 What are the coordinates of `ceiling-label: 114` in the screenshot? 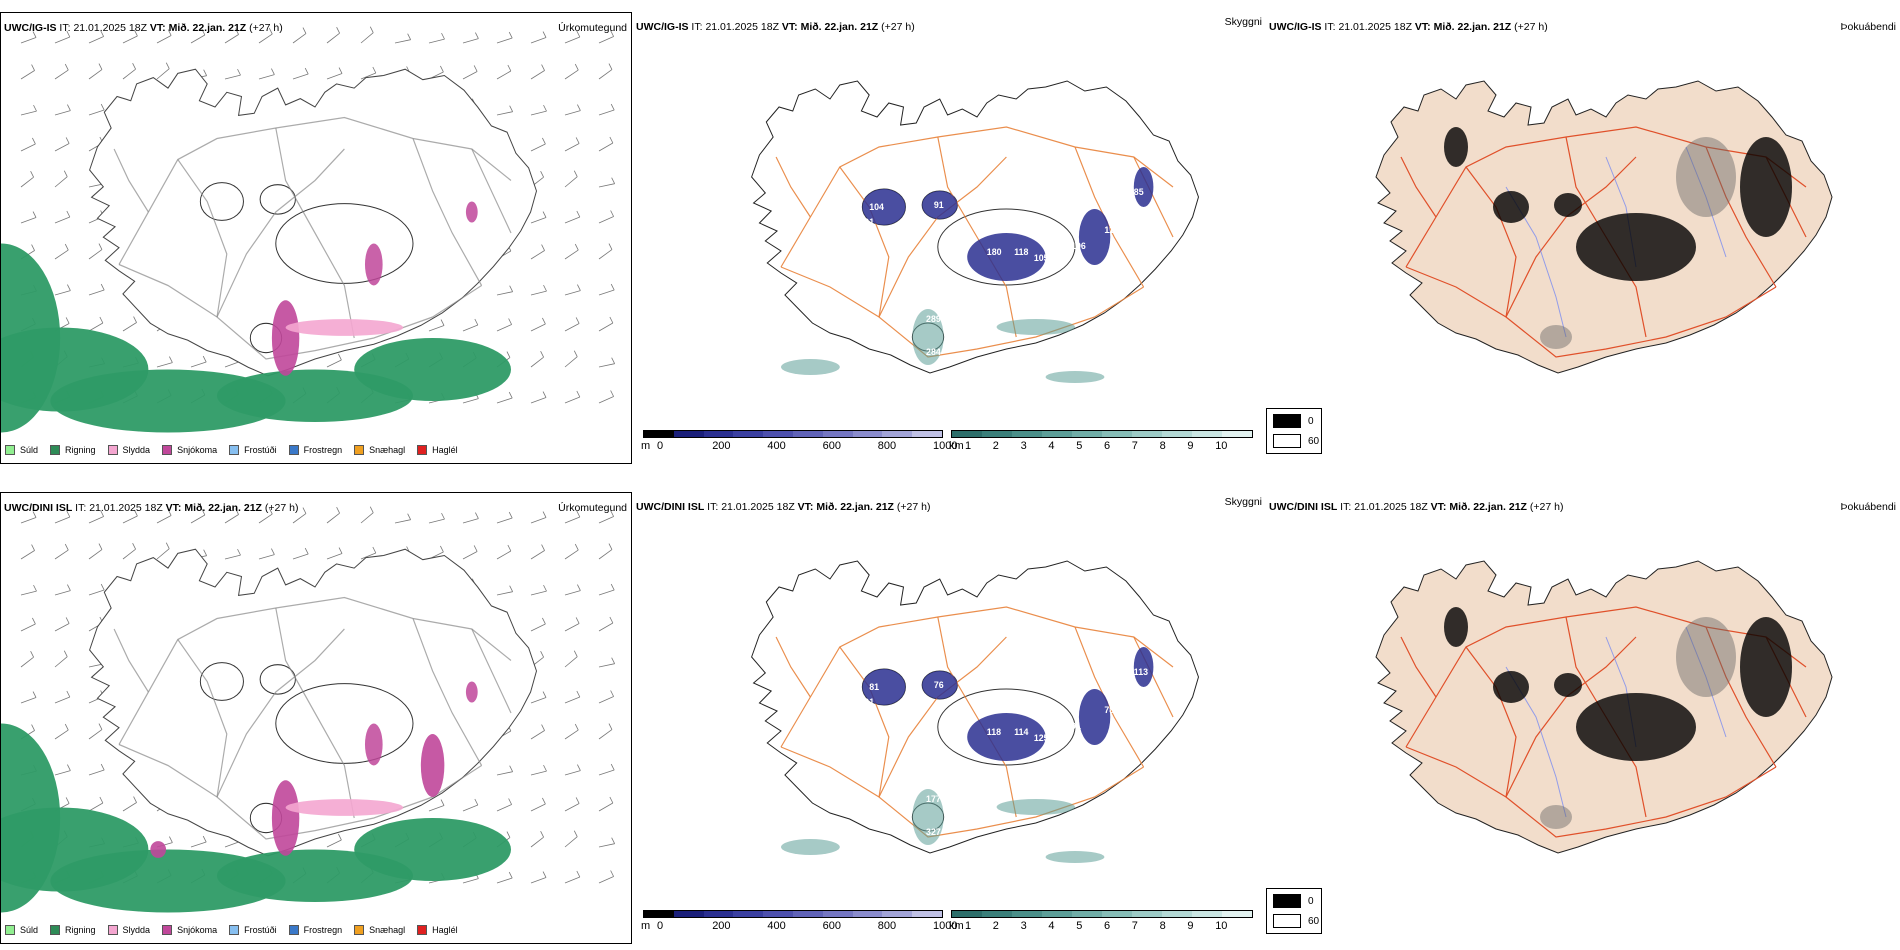 It's located at (1021, 732).